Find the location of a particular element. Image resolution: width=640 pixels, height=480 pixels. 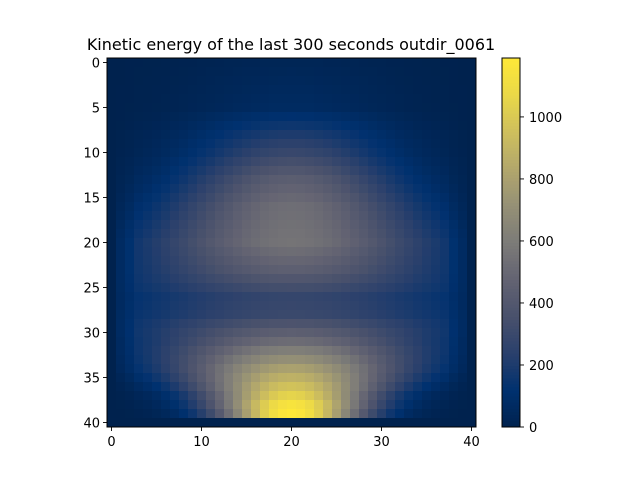

y-tick-label: 30 is located at coordinates (91, 334).